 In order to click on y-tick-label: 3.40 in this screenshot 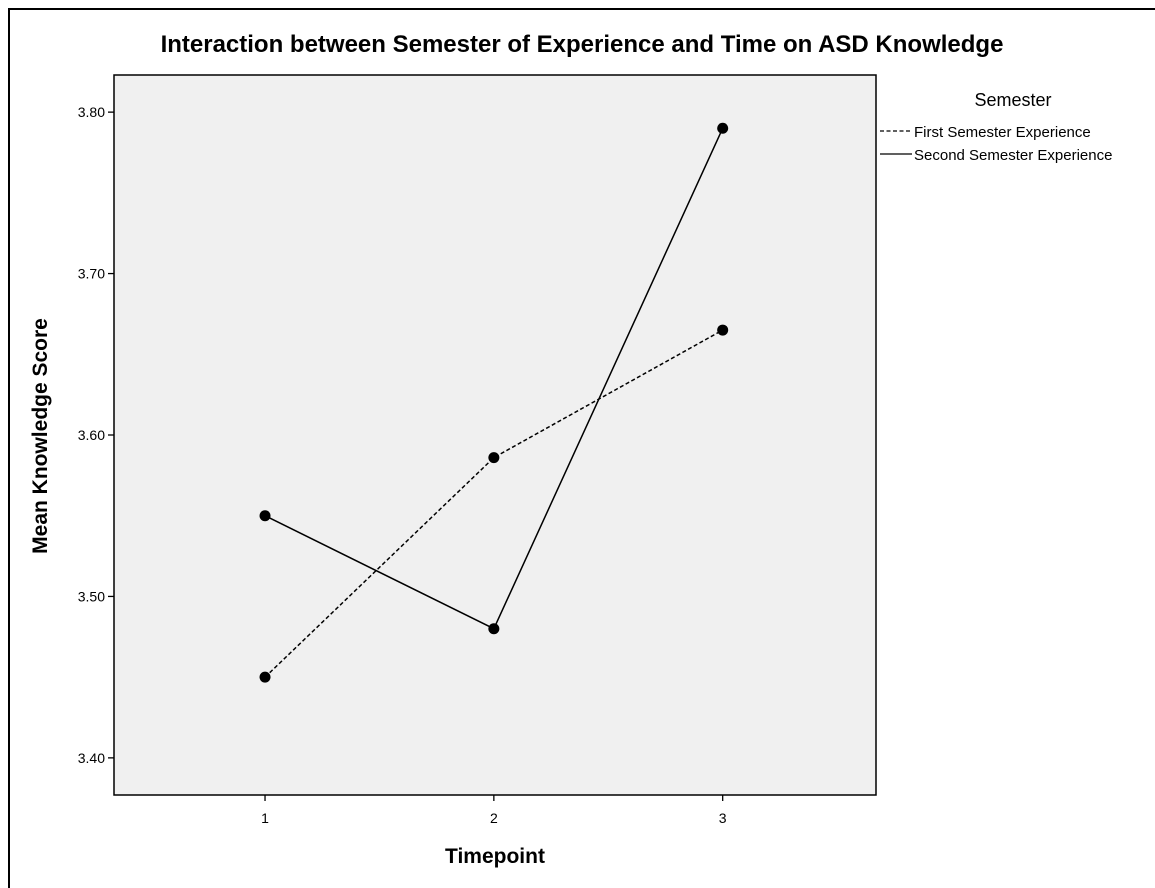, I will do `click(91, 758)`.